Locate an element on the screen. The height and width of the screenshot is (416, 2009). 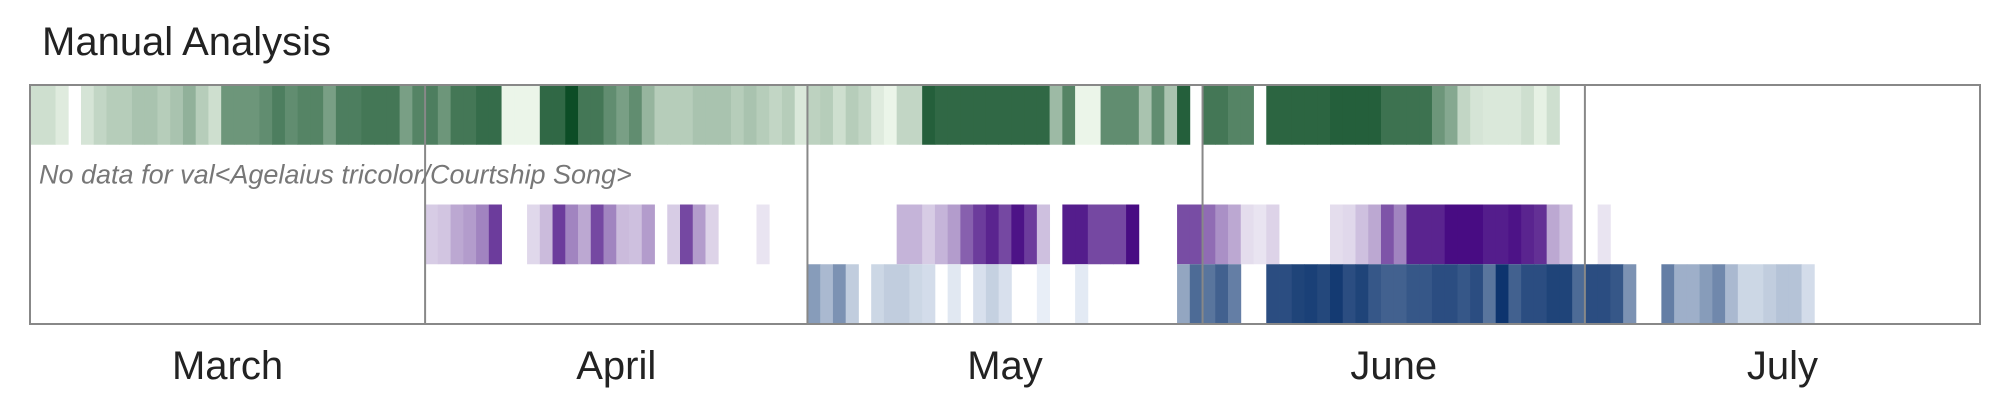
x-tick-label: March is located at coordinates (227, 366).